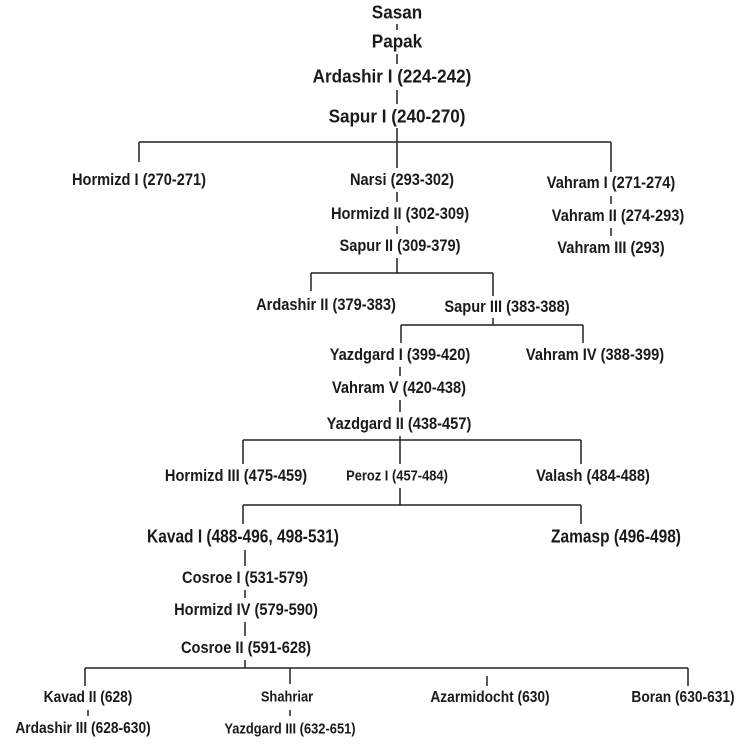  I want to click on node-cosroe-1: Cosroe I (531-579), so click(245, 577).